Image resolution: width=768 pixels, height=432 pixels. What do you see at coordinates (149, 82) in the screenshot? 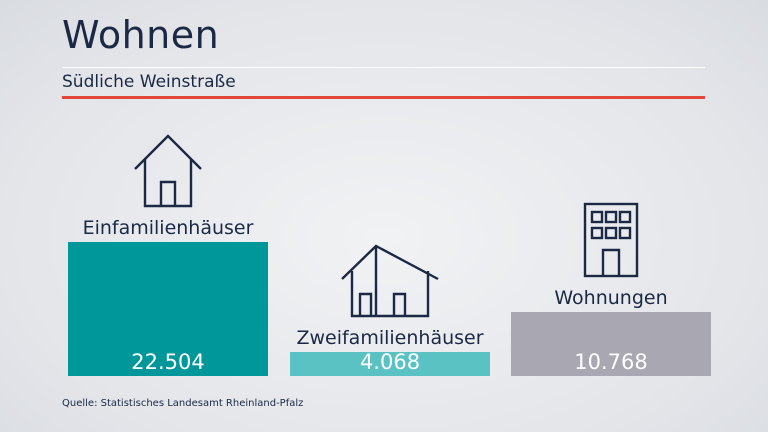
I see `page-subtitle: Südliche Weinstraße` at bounding box center [149, 82].